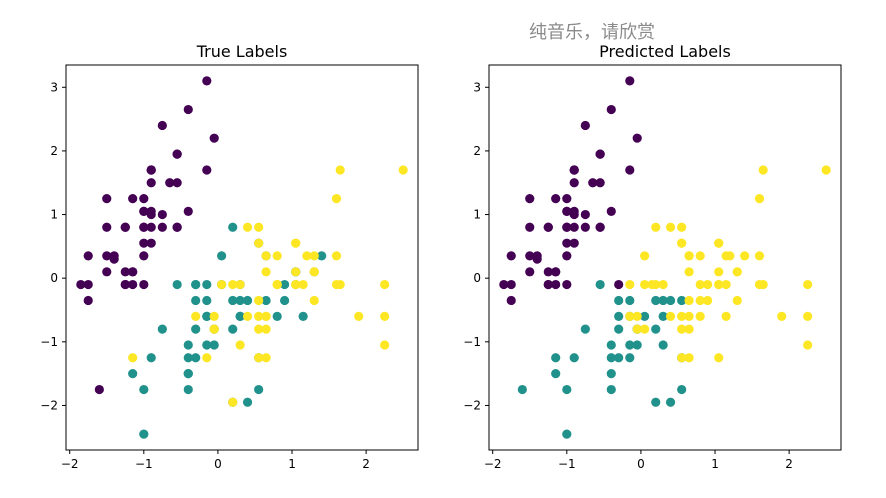 The height and width of the screenshot is (498, 886). I want to click on y-tick-label: −1, so click(49, 342).